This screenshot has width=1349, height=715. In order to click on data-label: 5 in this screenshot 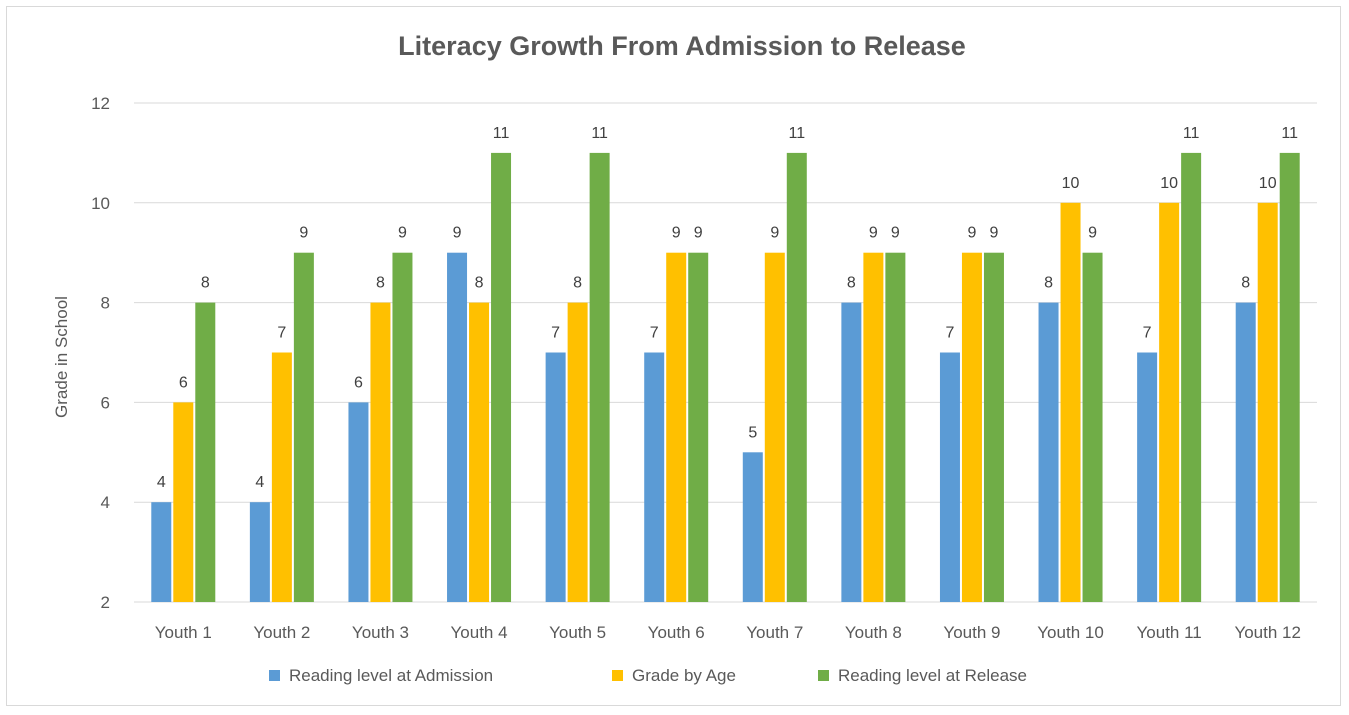, I will do `click(752, 432)`.